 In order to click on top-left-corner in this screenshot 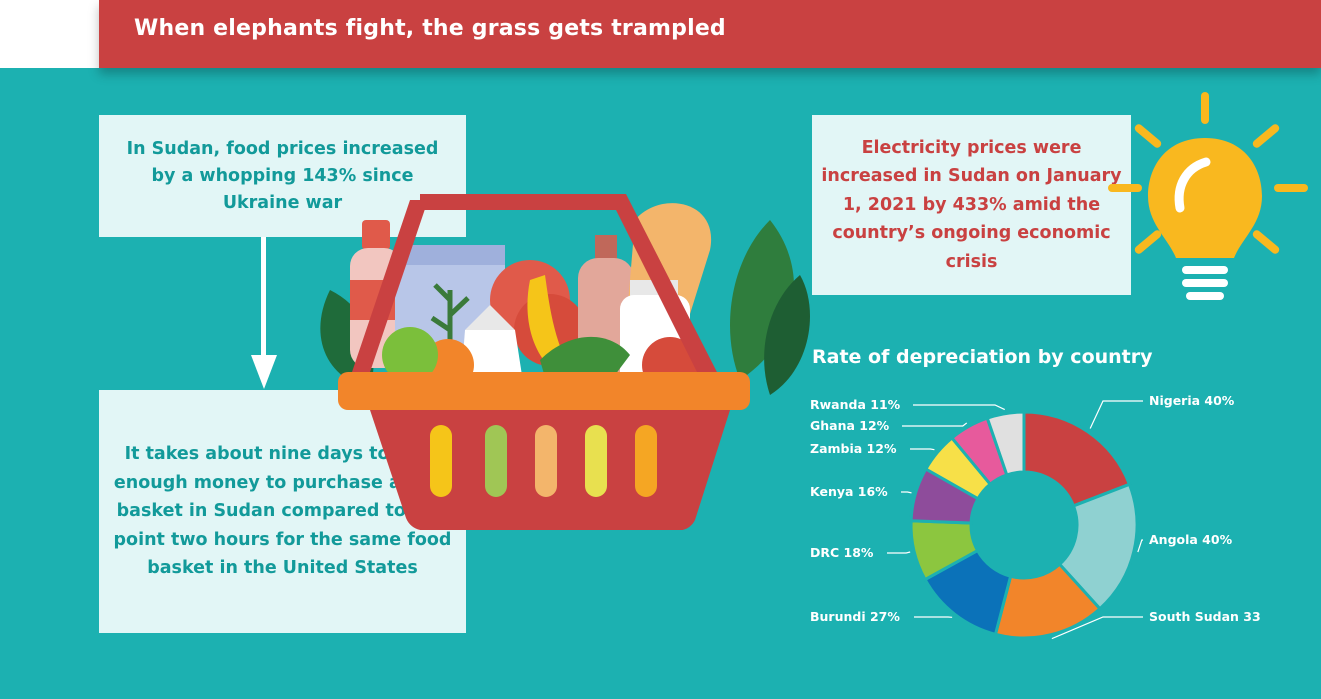, I will do `click(49, 34)`.